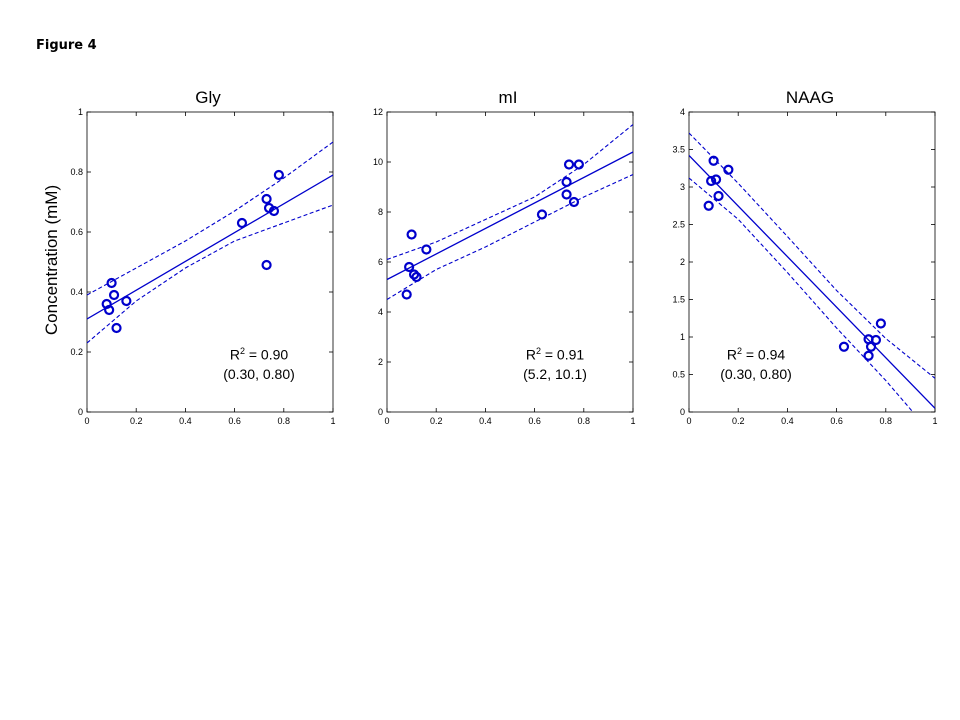 This screenshot has height=720, width=960. What do you see at coordinates (76, 172) in the screenshot?
I see `y-tick-label: 0.8` at bounding box center [76, 172].